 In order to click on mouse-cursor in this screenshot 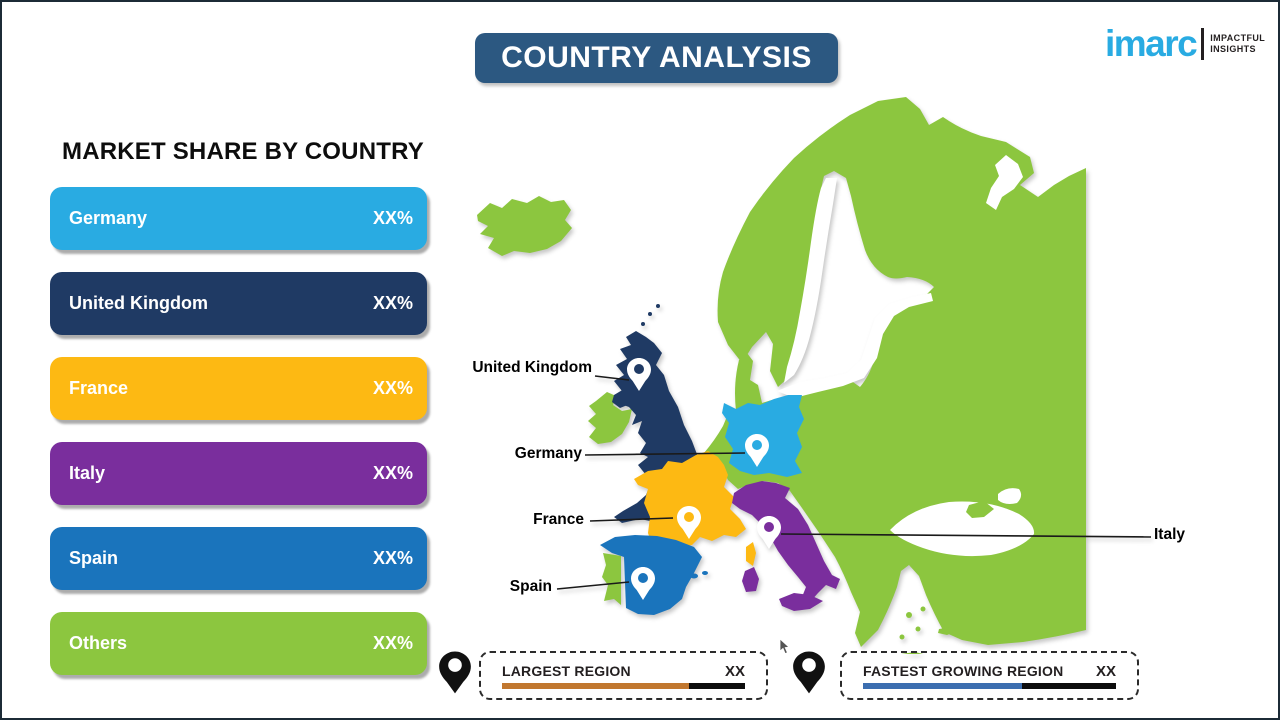, I will do `click(784, 646)`.